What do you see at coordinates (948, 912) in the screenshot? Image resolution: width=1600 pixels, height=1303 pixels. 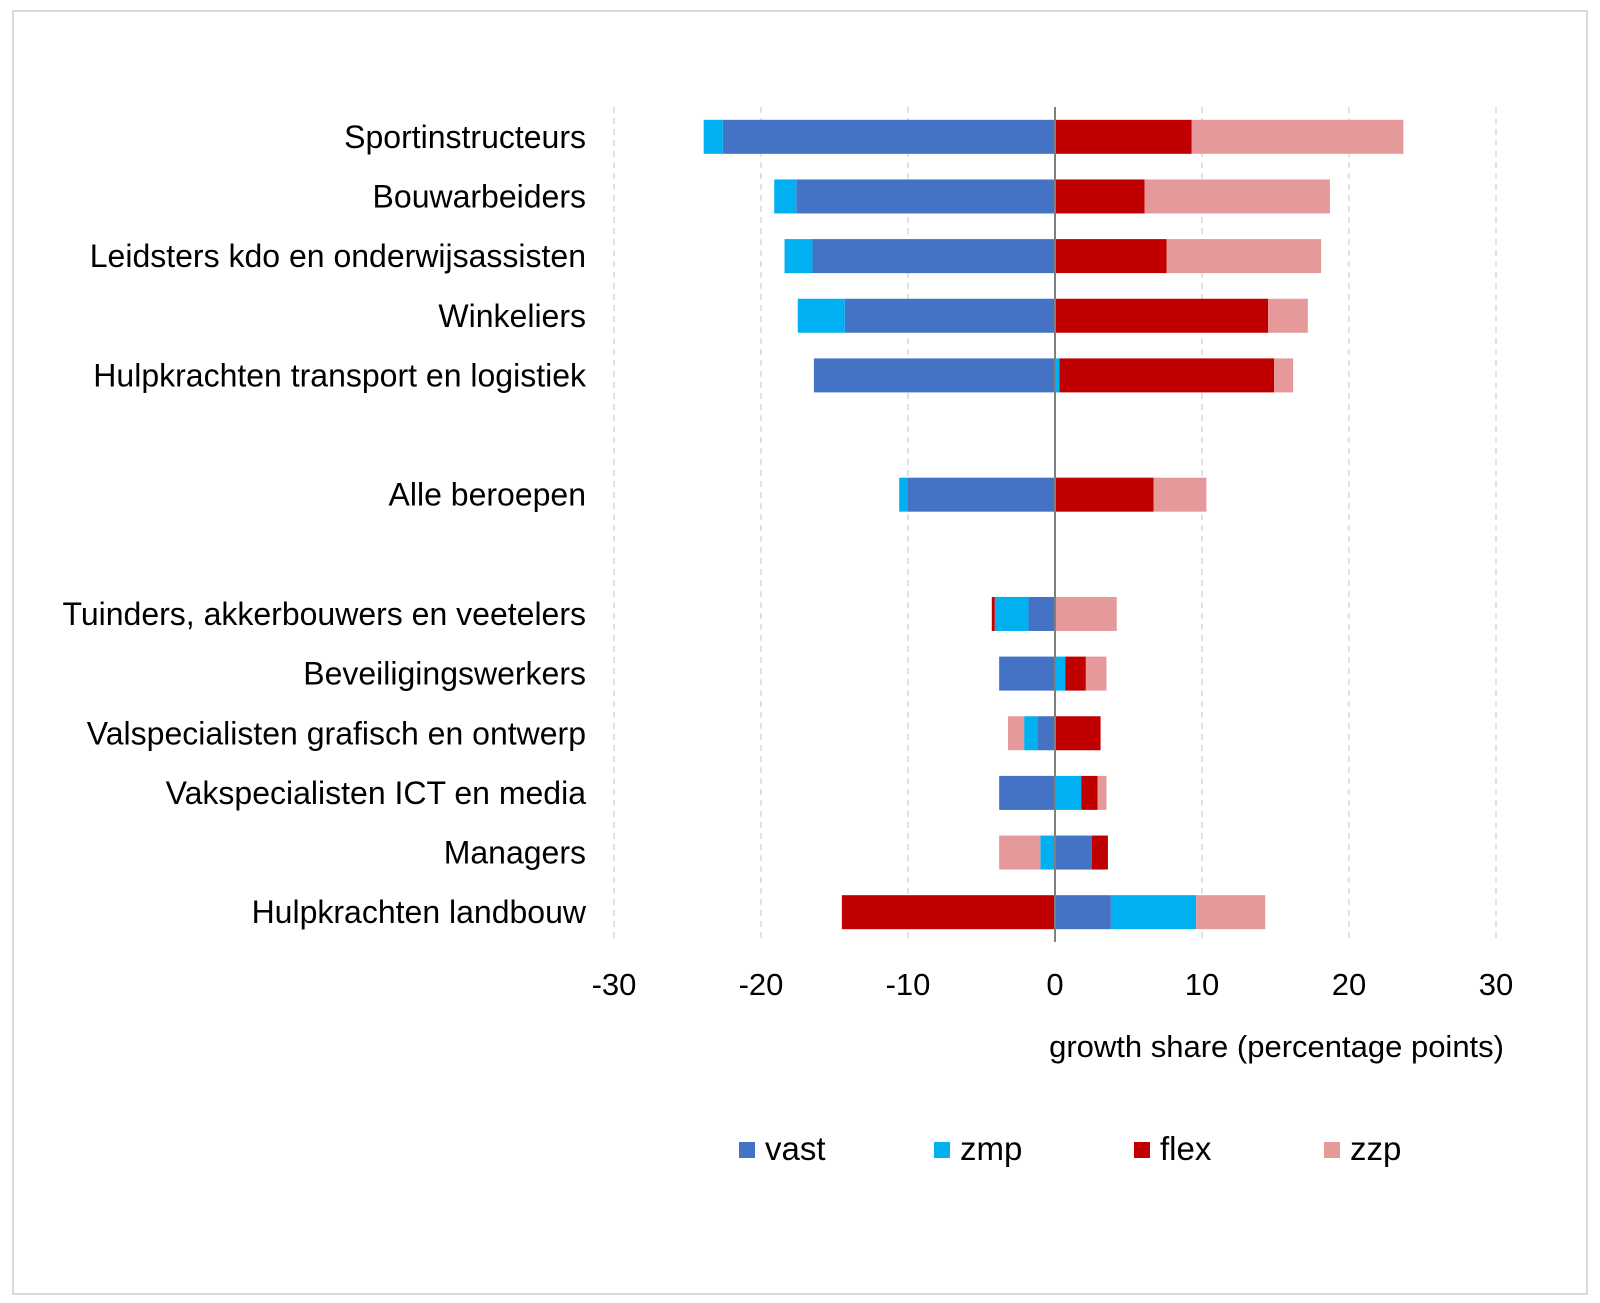 I see `bar-hulpkrachten-landbouw-flex` at bounding box center [948, 912].